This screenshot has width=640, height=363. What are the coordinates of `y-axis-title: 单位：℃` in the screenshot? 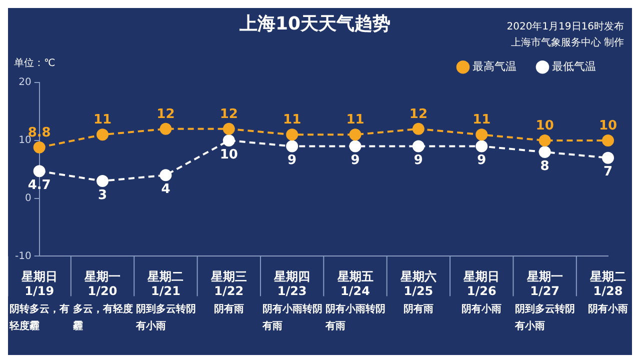 It's located at (35, 63).